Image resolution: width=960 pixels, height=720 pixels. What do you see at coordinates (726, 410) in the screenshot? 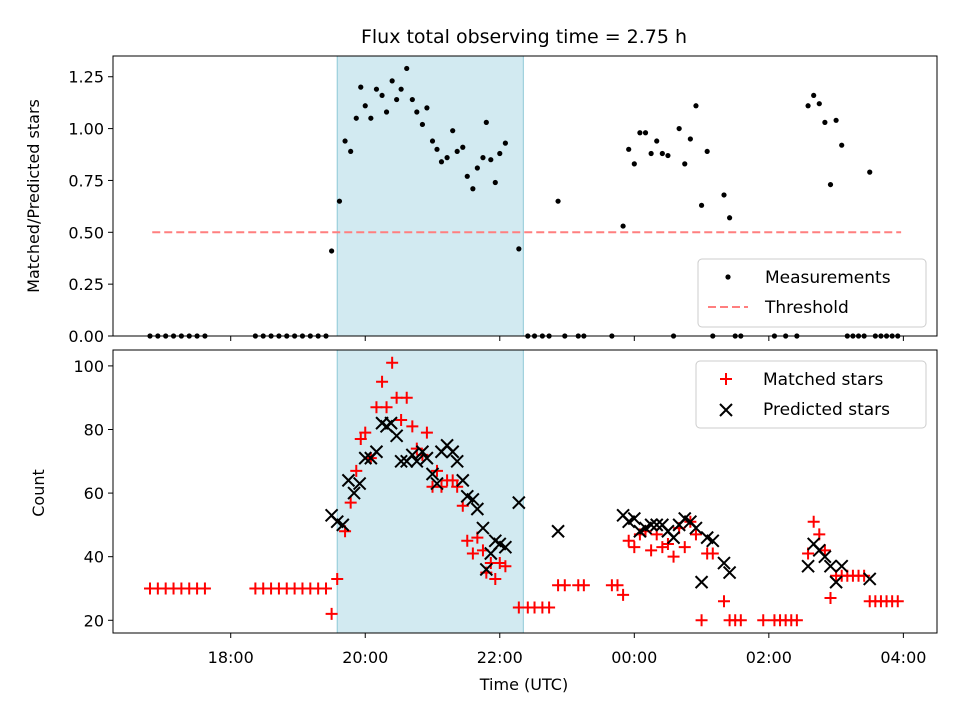
I see `legend-predicted-marker` at bounding box center [726, 410].